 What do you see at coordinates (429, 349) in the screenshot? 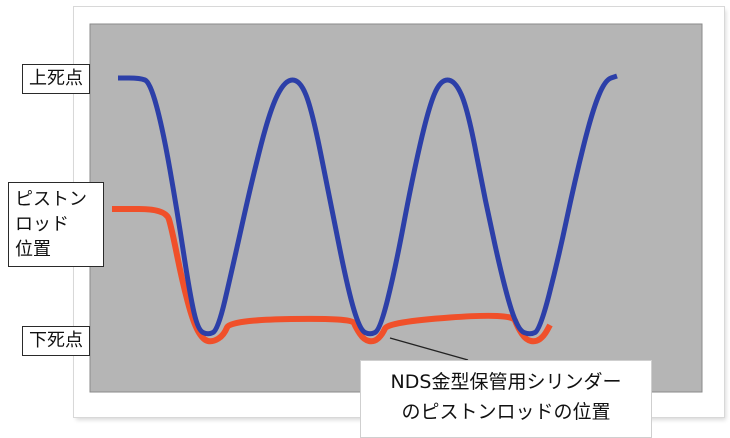
I see `callout-leader-line` at bounding box center [429, 349].